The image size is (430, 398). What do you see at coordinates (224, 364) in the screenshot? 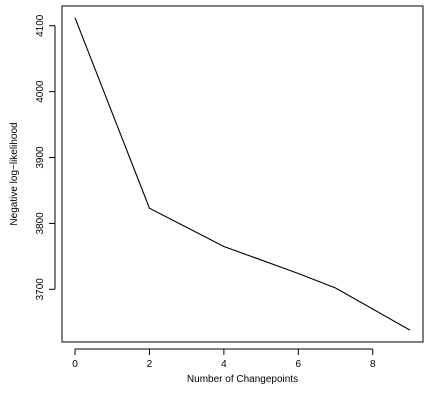
I see `x-tick-label: 4` at bounding box center [224, 364].